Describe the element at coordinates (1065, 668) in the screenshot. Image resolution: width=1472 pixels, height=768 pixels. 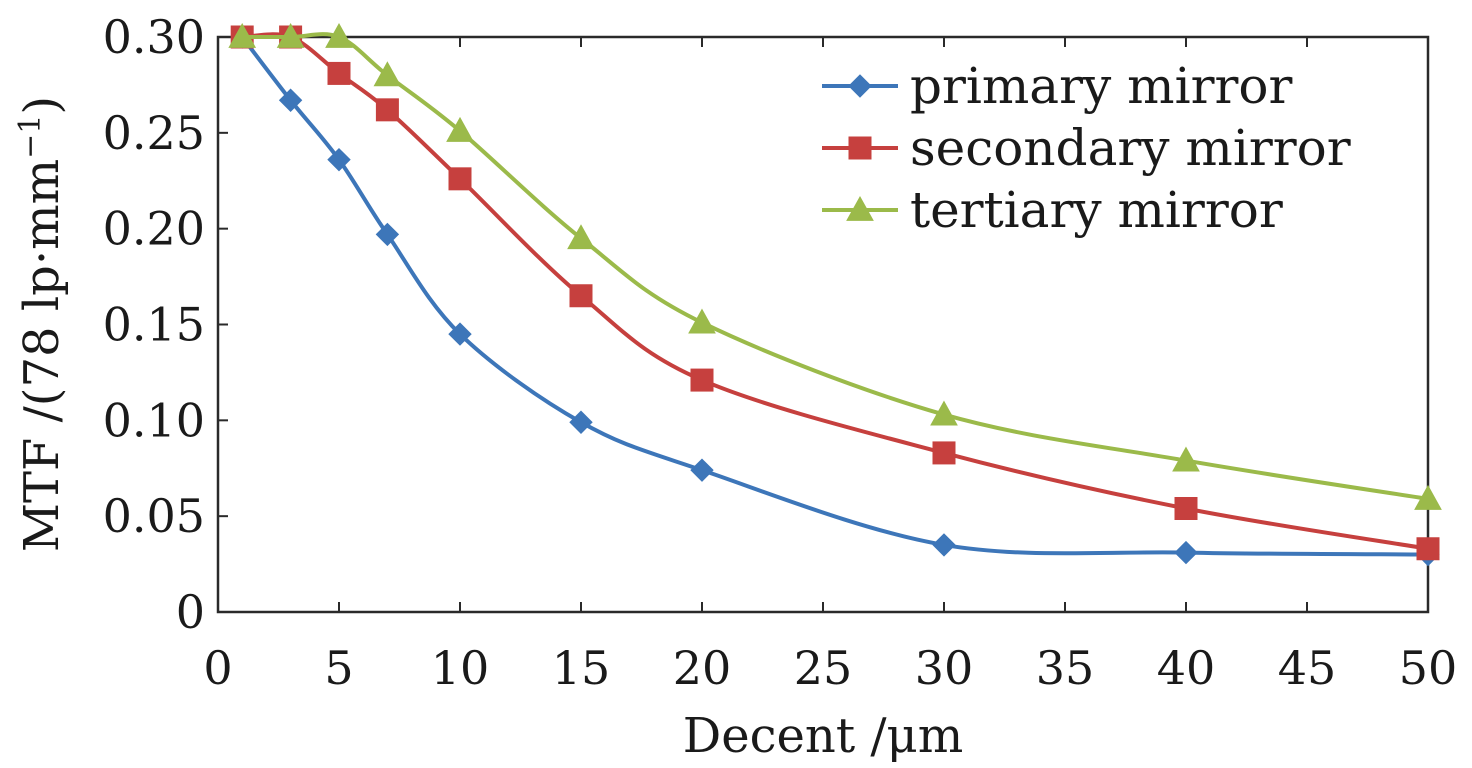
I see `x-tick-label: 35` at that location.